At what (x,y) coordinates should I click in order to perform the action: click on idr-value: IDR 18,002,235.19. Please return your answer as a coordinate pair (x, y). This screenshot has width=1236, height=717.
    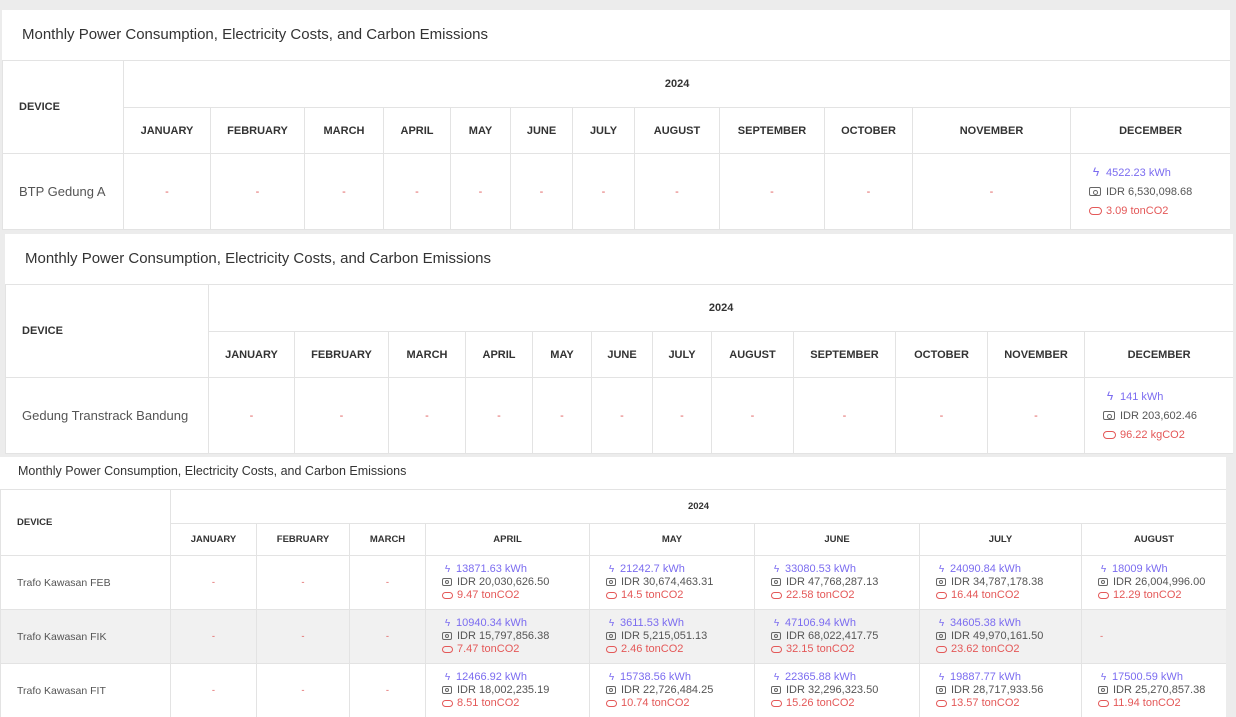
    Looking at the image, I should click on (503, 690).